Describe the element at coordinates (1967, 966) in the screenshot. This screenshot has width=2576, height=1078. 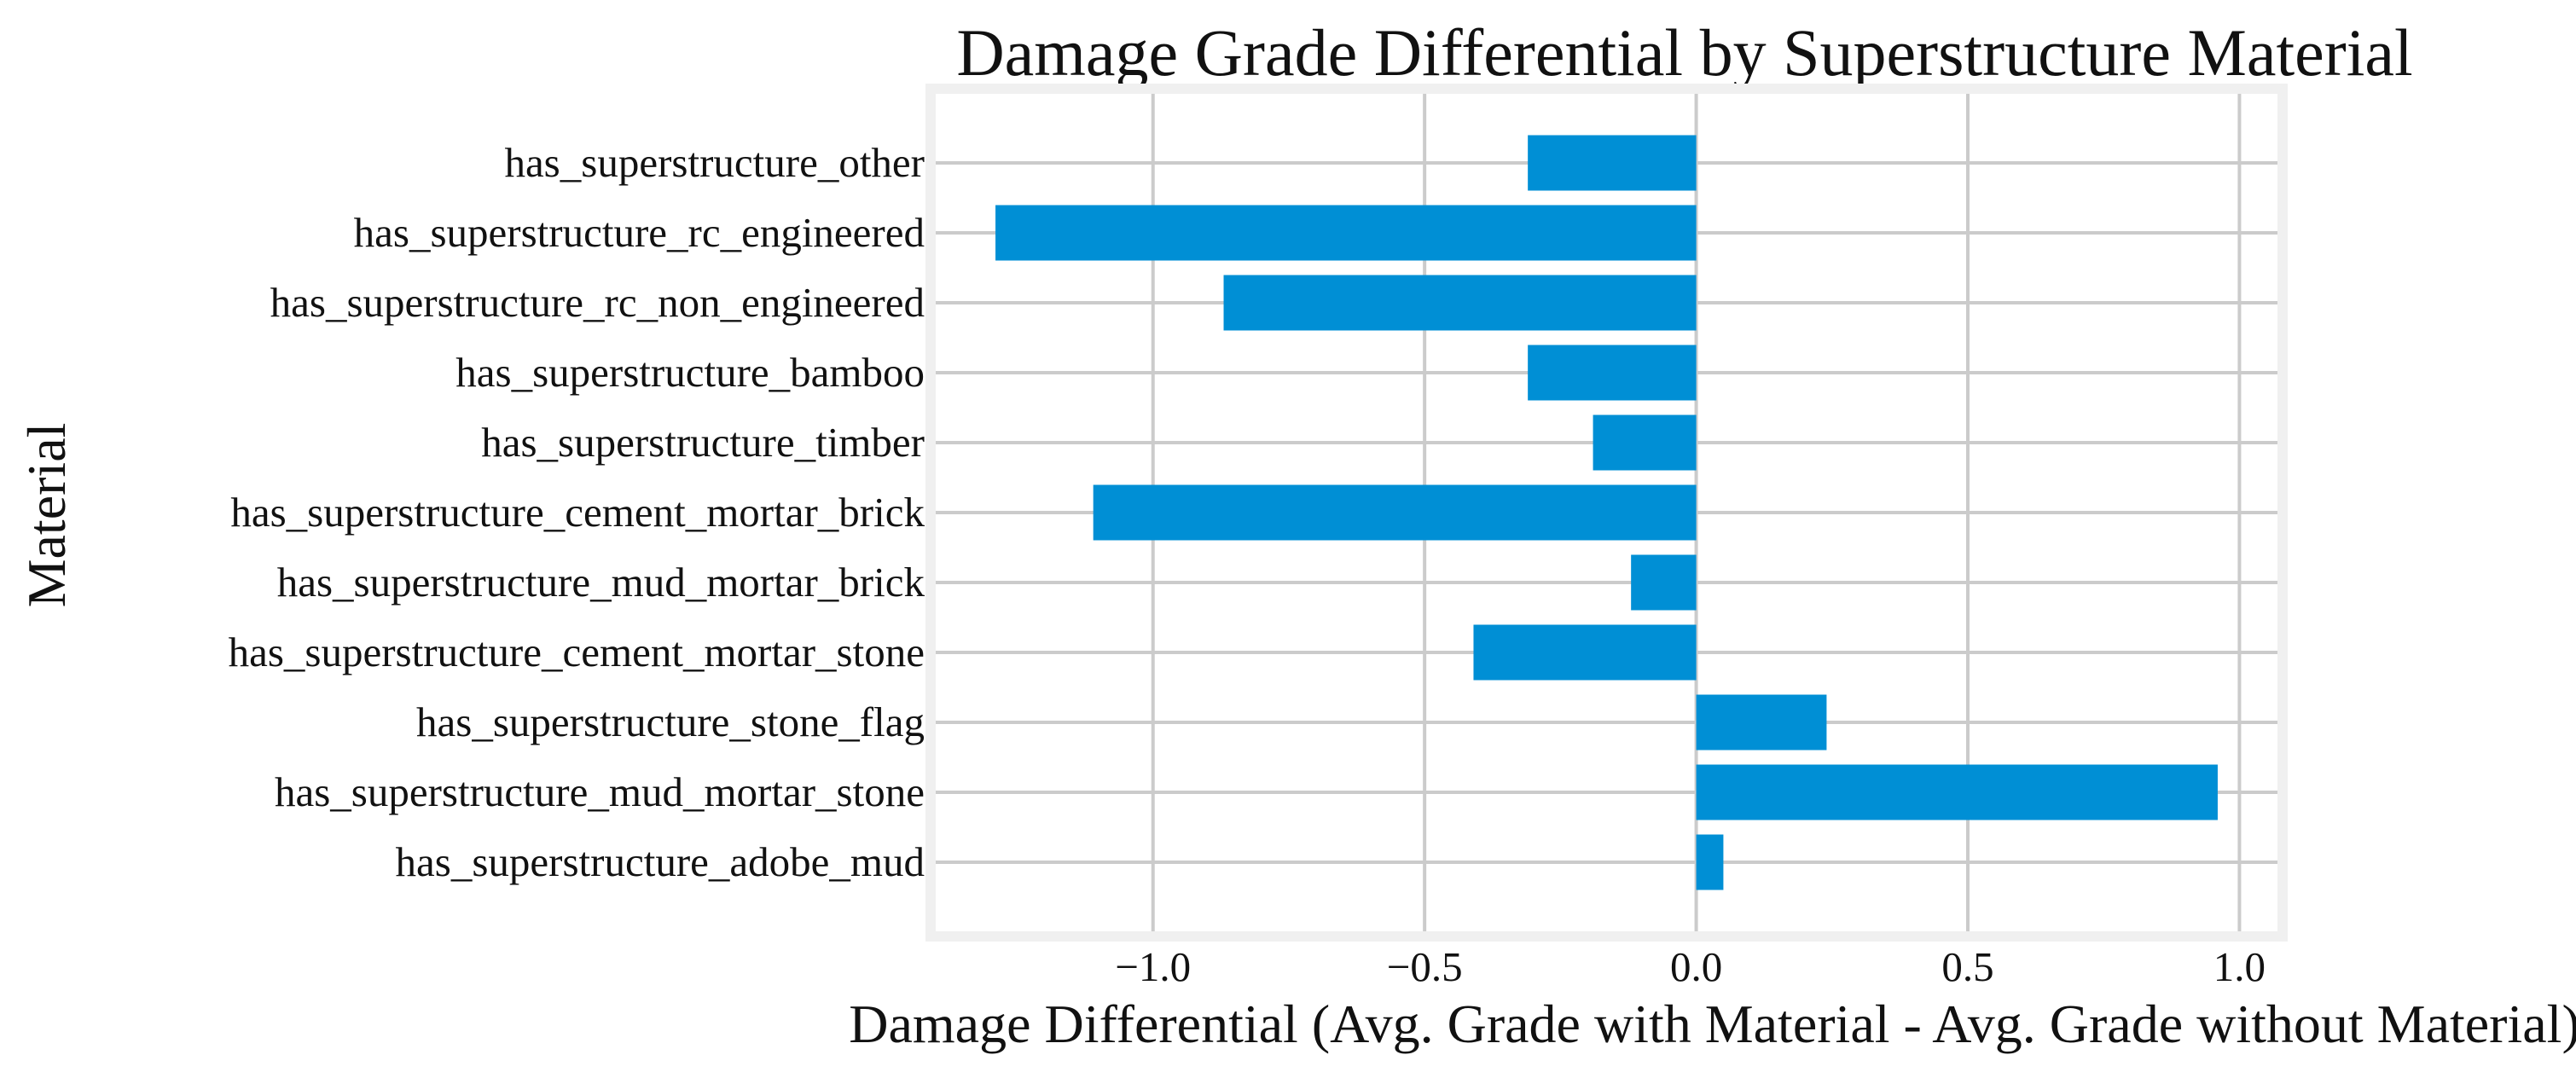
I see `x-tick-label: 0.5` at that location.